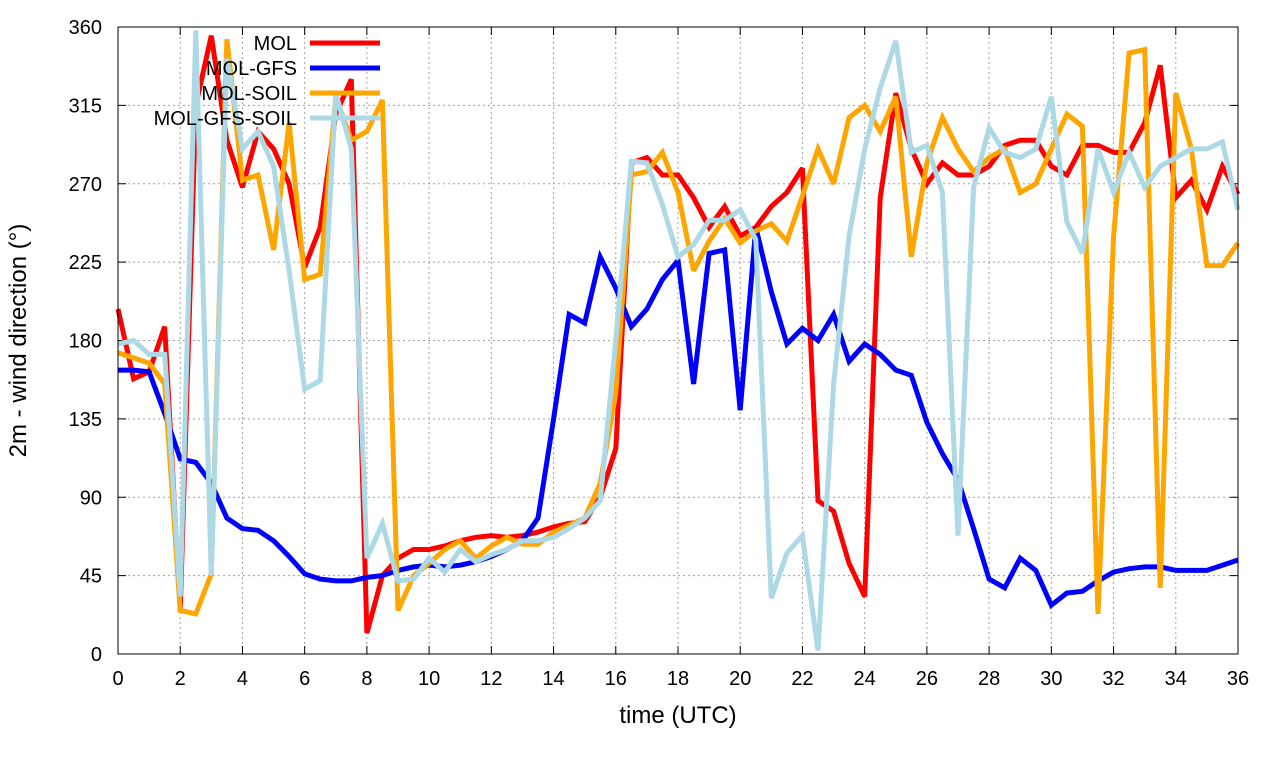  What do you see at coordinates (96, 655) in the screenshot?
I see `y-tick-label: 0` at bounding box center [96, 655].